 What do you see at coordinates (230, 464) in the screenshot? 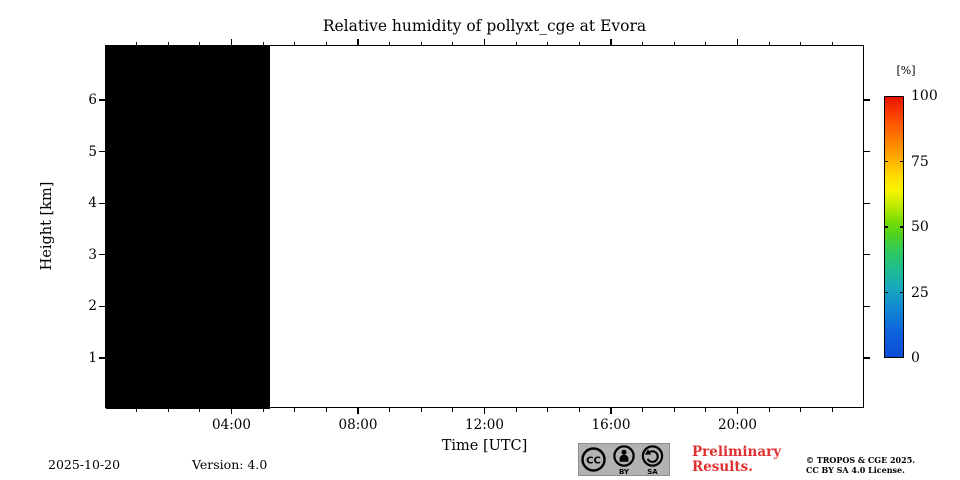
I see `footer-version: Version: 4.0` at bounding box center [230, 464].